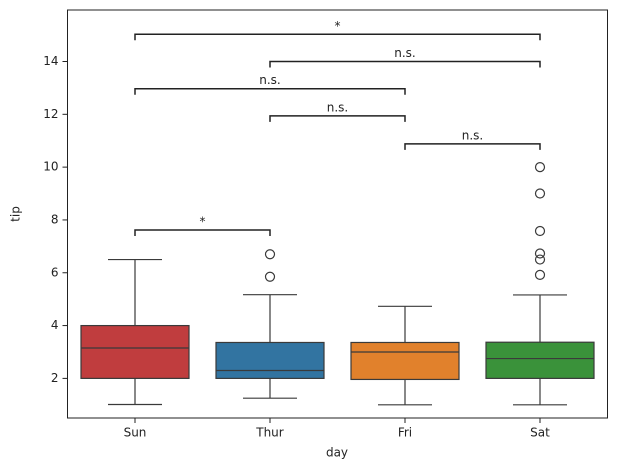  Describe the element at coordinates (50, 61) in the screenshot. I see `y-tick-label: 14` at that location.